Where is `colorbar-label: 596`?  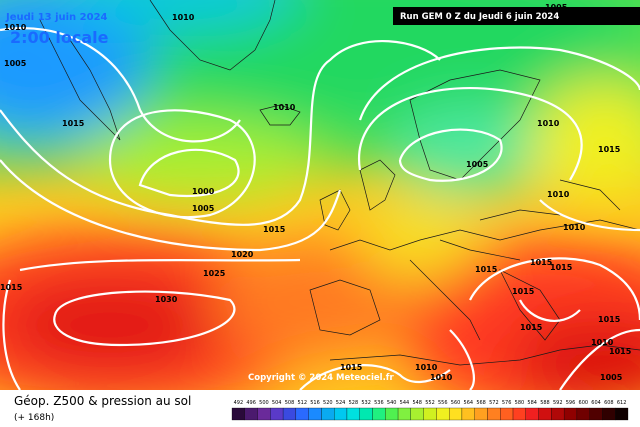
colorbar-label: 596 is located at coordinates (571, 403).